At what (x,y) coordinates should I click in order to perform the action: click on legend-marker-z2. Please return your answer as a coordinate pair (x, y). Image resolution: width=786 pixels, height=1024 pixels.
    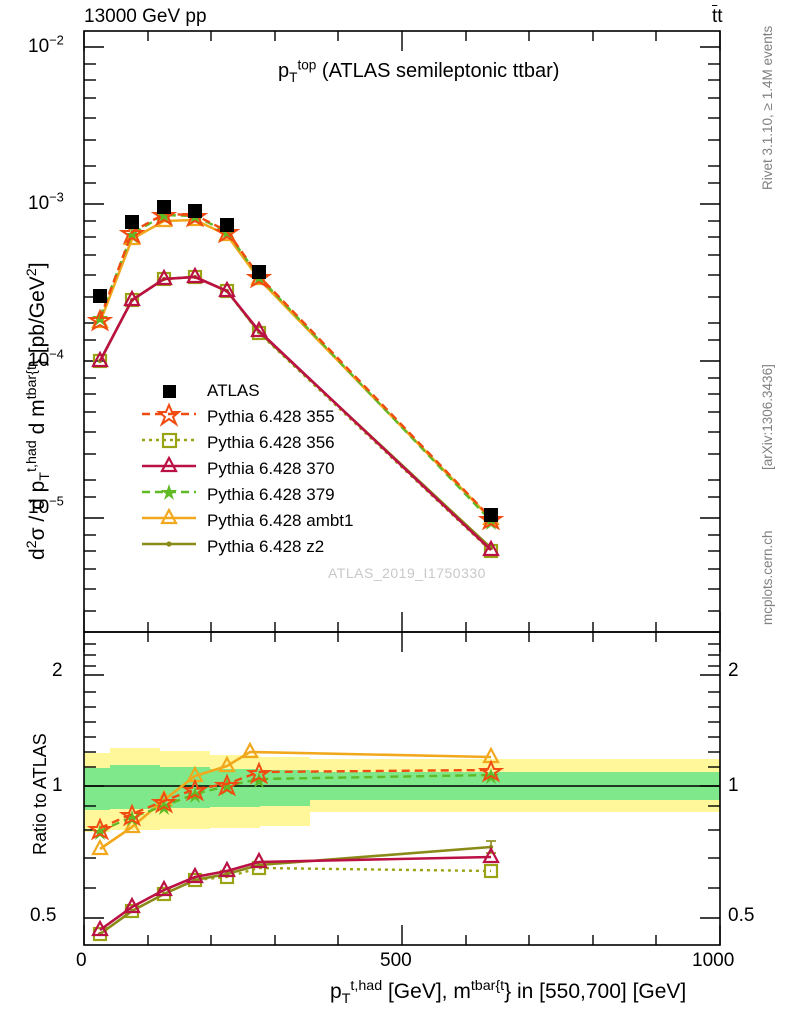
    Looking at the image, I should click on (169, 544).